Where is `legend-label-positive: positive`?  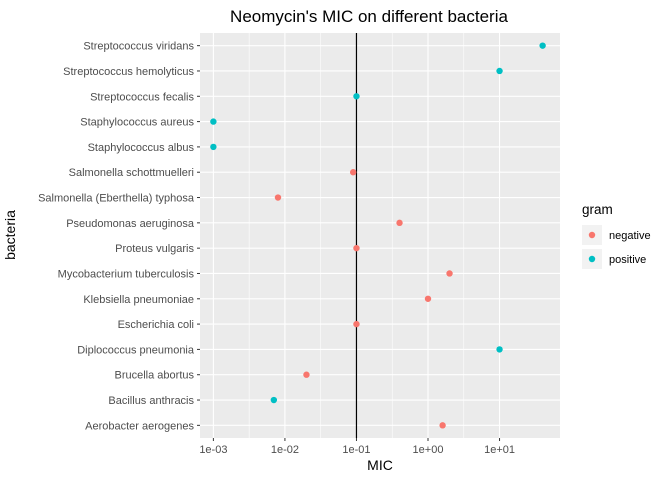
legend-label-positive: positive is located at coordinates (627, 260).